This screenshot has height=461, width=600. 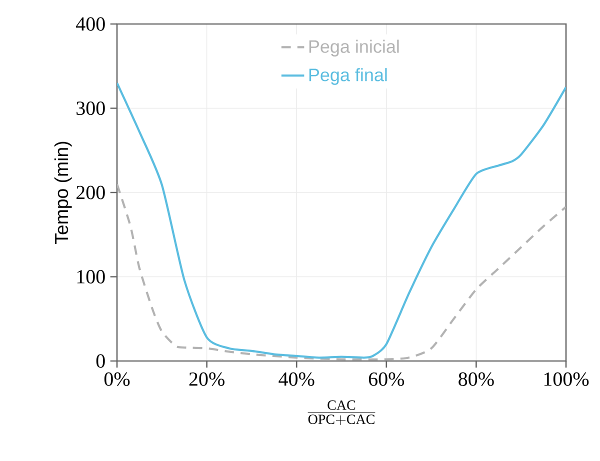 What do you see at coordinates (206, 379) in the screenshot?
I see `x-tick-label: 20%` at bounding box center [206, 379].